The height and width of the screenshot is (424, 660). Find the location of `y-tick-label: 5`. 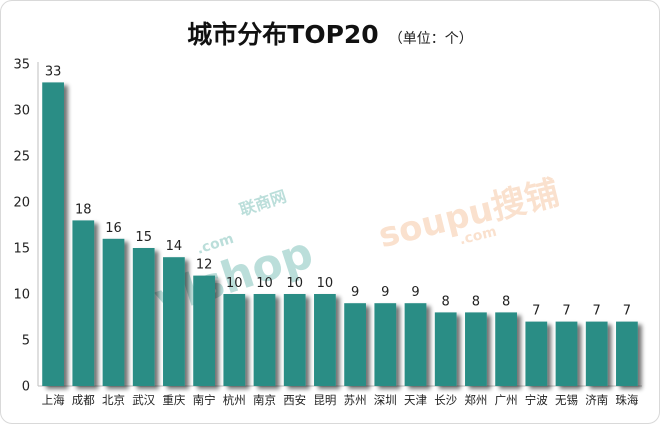

y-tick-label: 5 is located at coordinates (26, 341).